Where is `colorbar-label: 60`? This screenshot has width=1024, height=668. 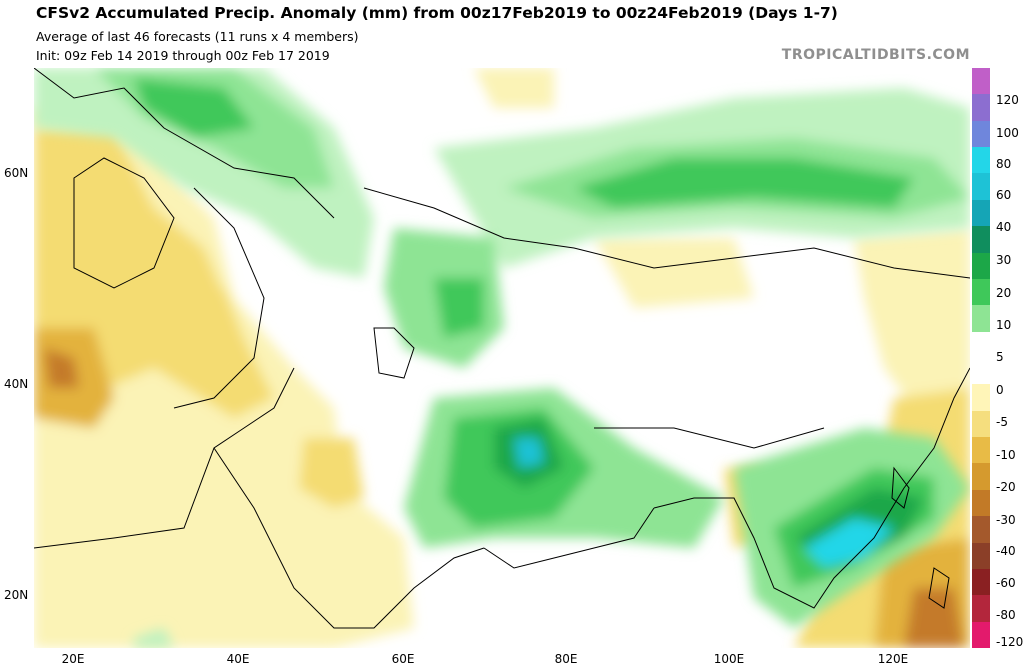 colorbar-label: 60 is located at coordinates (1004, 195).